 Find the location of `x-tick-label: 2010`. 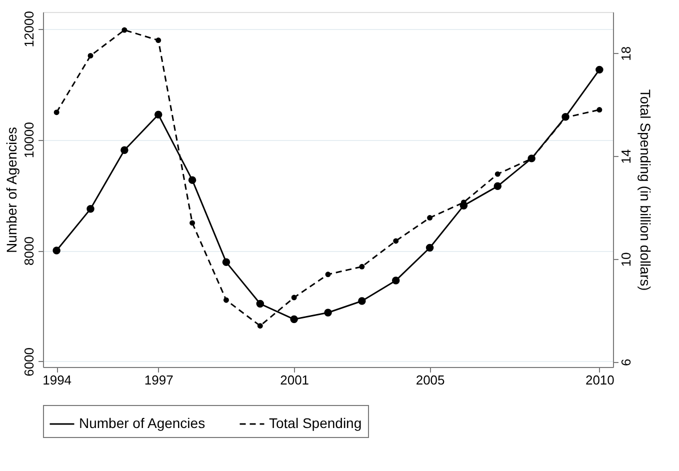

x-tick-label: 2010 is located at coordinates (599, 380).